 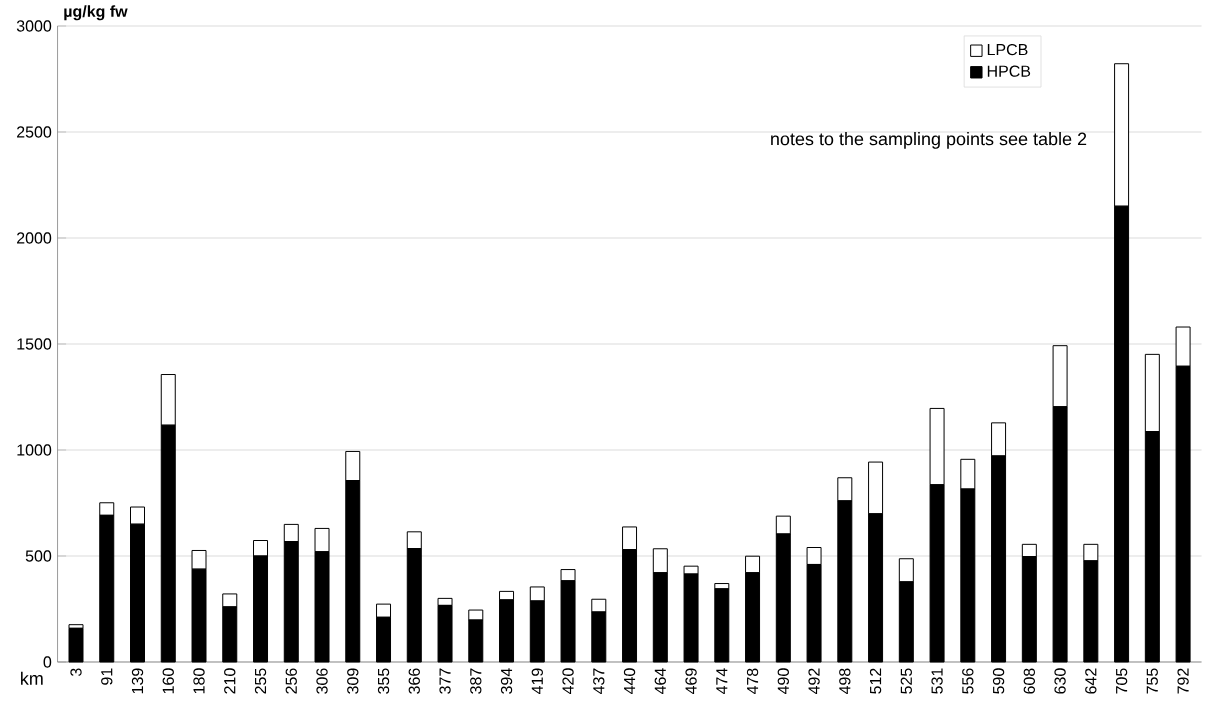 What do you see at coordinates (1091, 681) in the screenshot?
I see `x-tick-label: 642` at bounding box center [1091, 681].